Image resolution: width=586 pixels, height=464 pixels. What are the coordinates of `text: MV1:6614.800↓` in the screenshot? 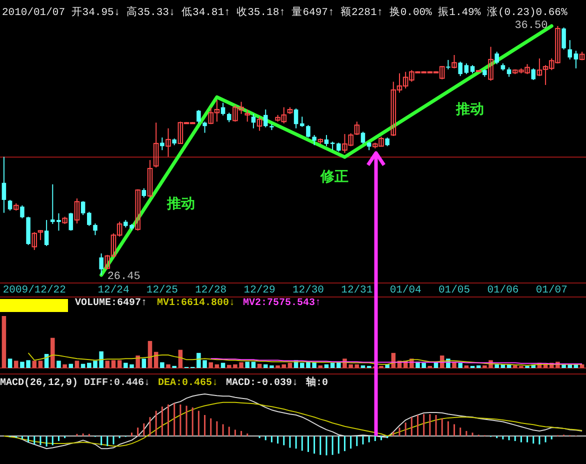 It's located at (196, 303).